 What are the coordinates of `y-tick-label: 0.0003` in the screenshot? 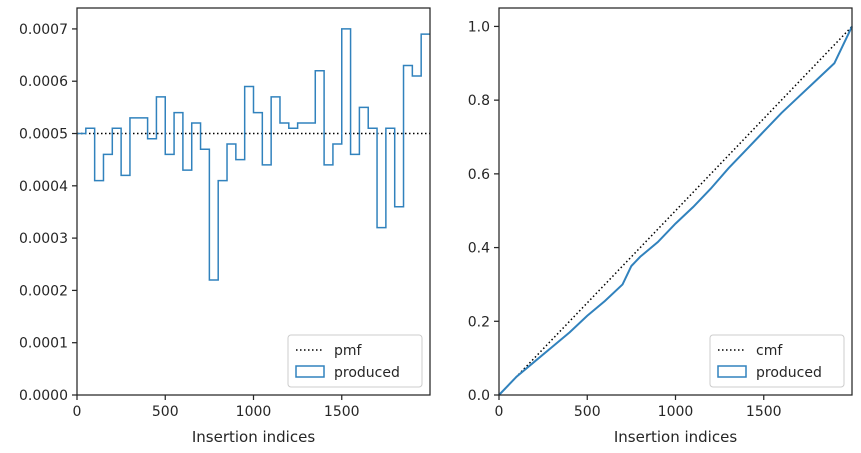 It's located at (43, 239).